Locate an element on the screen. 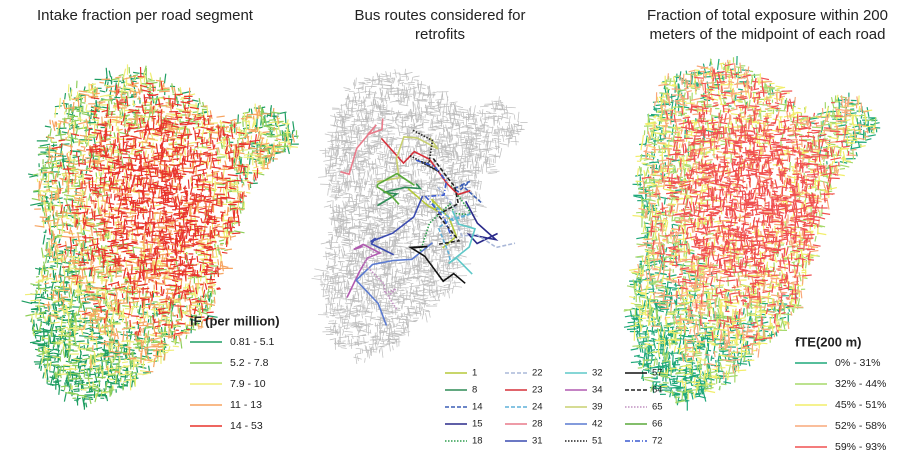 The height and width of the screenshot is (456, 900). legend-label: 0% - 31% is located at coordinates (858, 363).